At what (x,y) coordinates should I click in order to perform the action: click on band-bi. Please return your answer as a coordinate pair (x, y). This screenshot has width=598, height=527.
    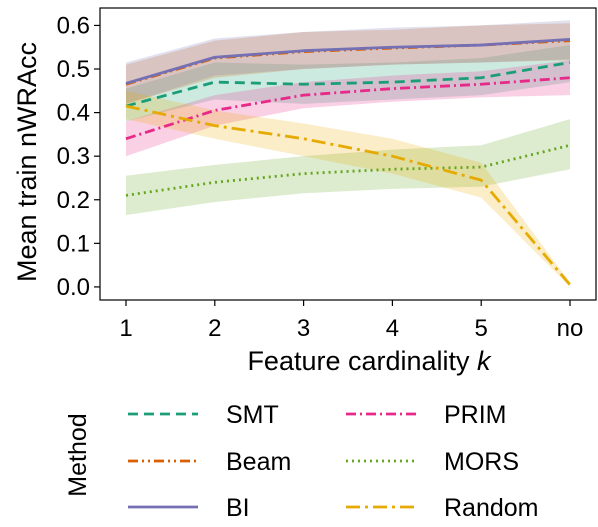
    Looking at the image, I should click on (348, 62).